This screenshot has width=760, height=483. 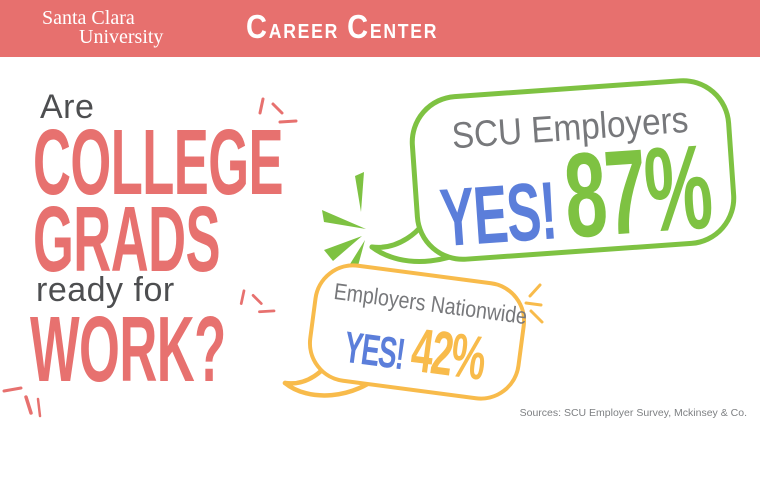 I want to click on scu-employers-value-row: YES! 87%, so click(x=576, y=192).